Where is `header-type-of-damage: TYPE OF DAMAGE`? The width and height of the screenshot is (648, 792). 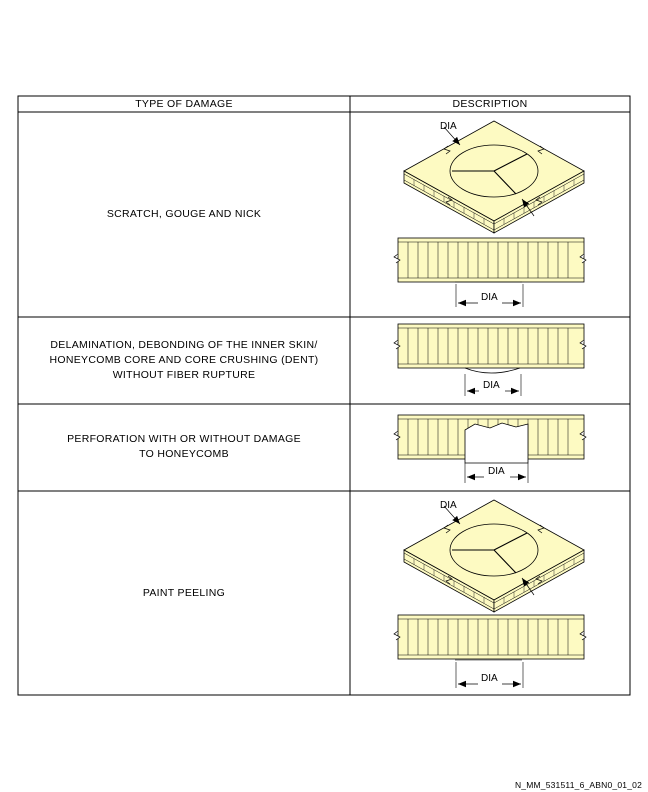
header-type-of-damage: TYPE OF DAMAGE is located at coordinates (184, 104).